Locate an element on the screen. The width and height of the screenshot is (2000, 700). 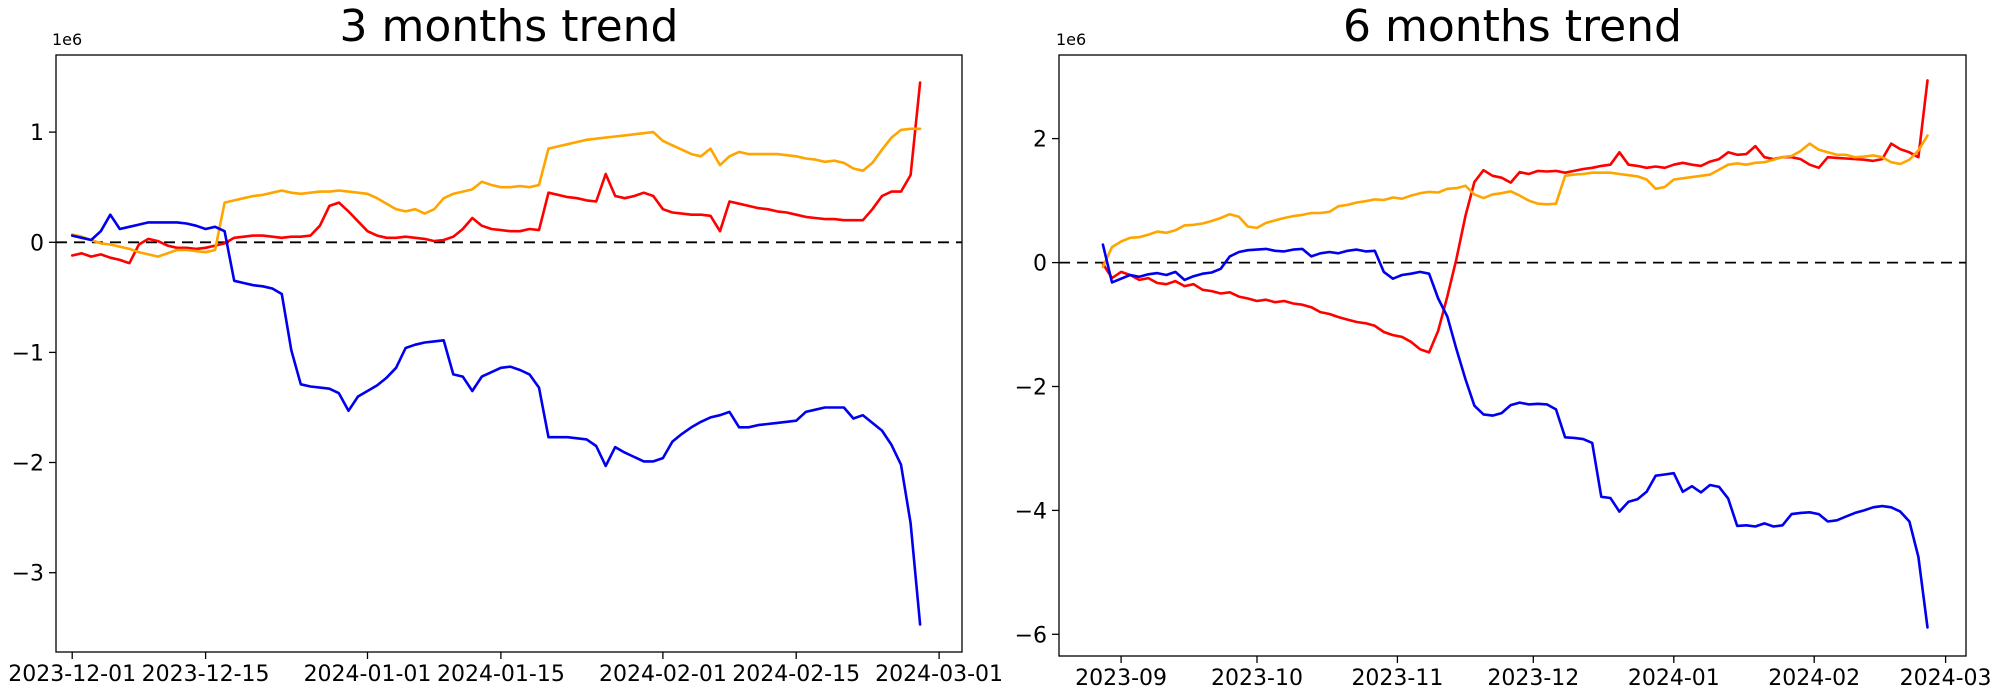
chart-title-6-months: 6 months trend is located at coordinates (1512, 26).